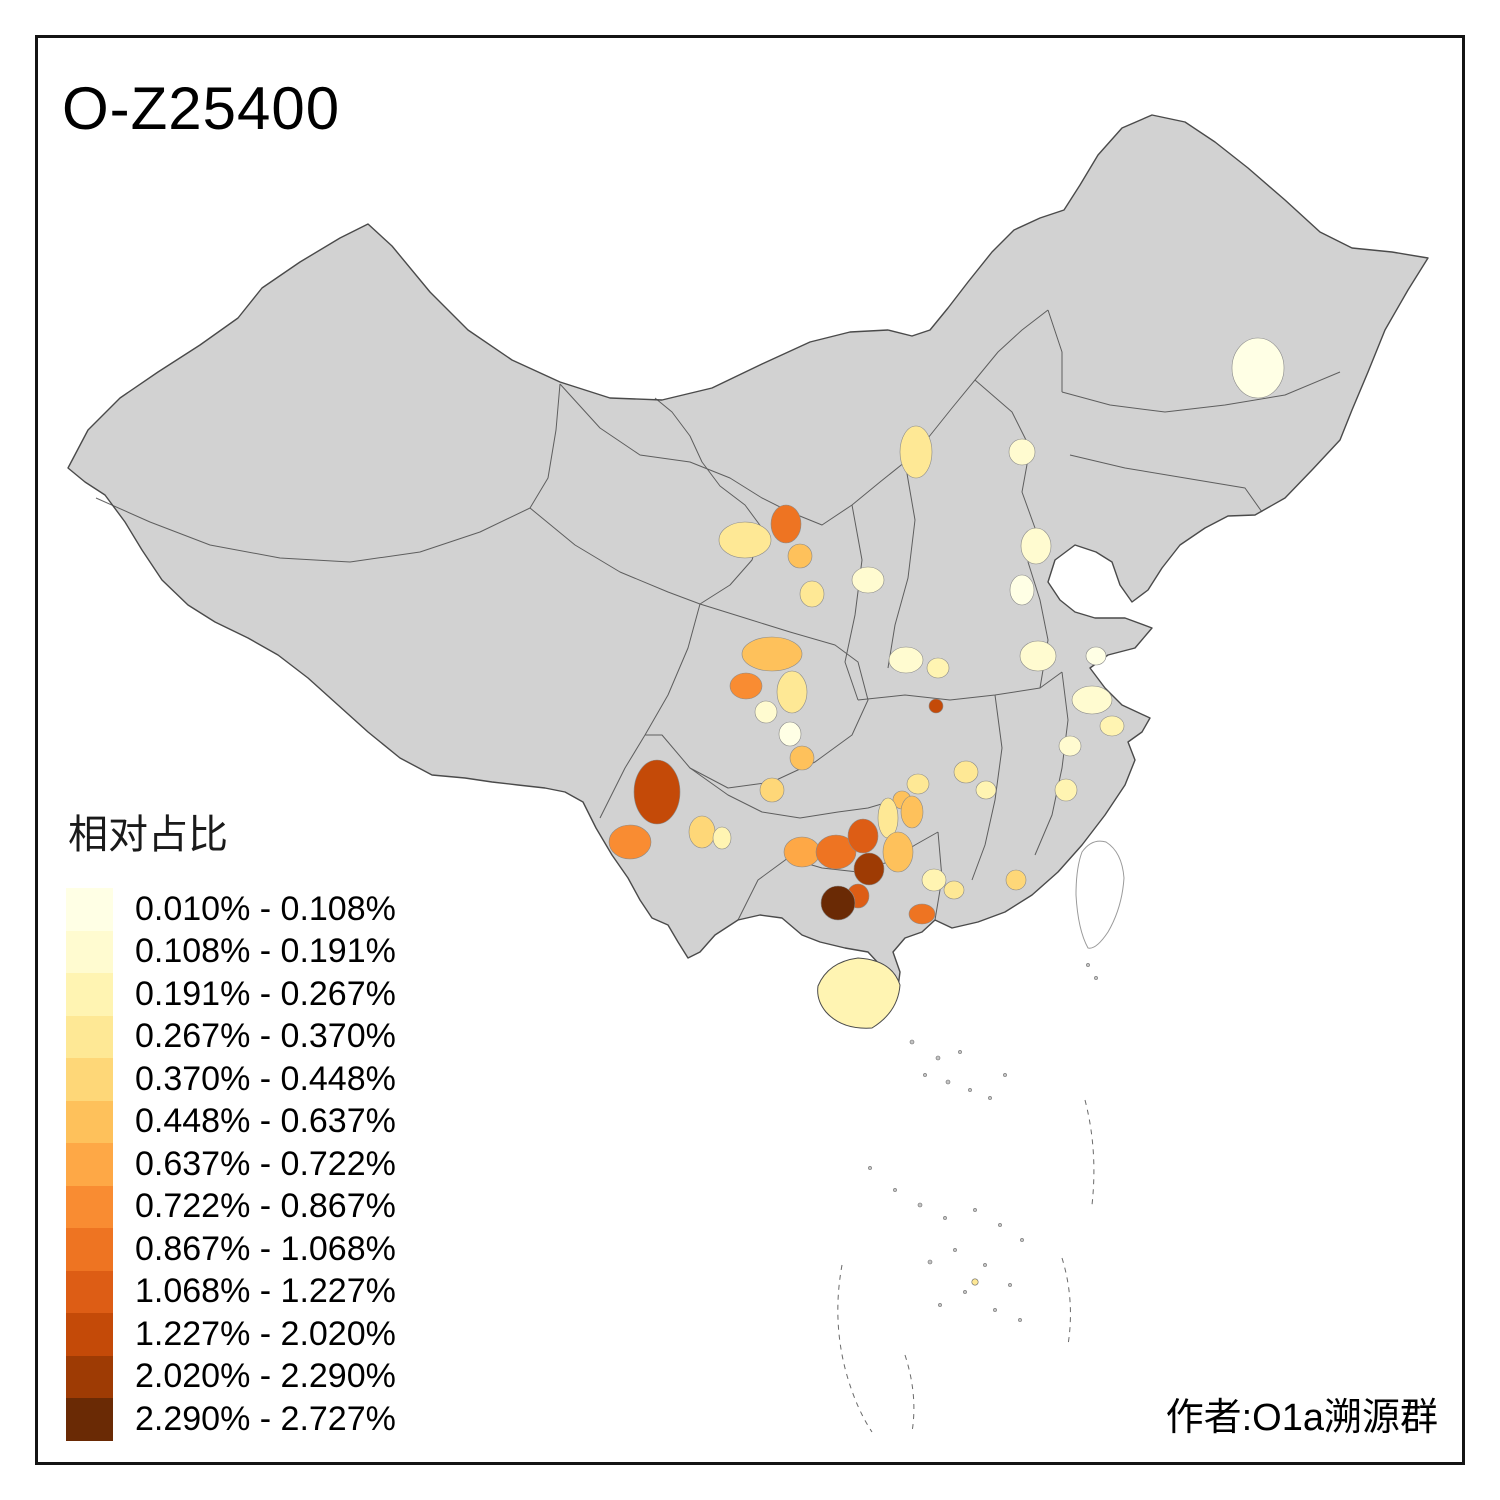 Image resolution: width=1500 pixels, height=1500 pixels. I want to click on legend-label: 0.637% - 0.722%, so click(265, 1163).